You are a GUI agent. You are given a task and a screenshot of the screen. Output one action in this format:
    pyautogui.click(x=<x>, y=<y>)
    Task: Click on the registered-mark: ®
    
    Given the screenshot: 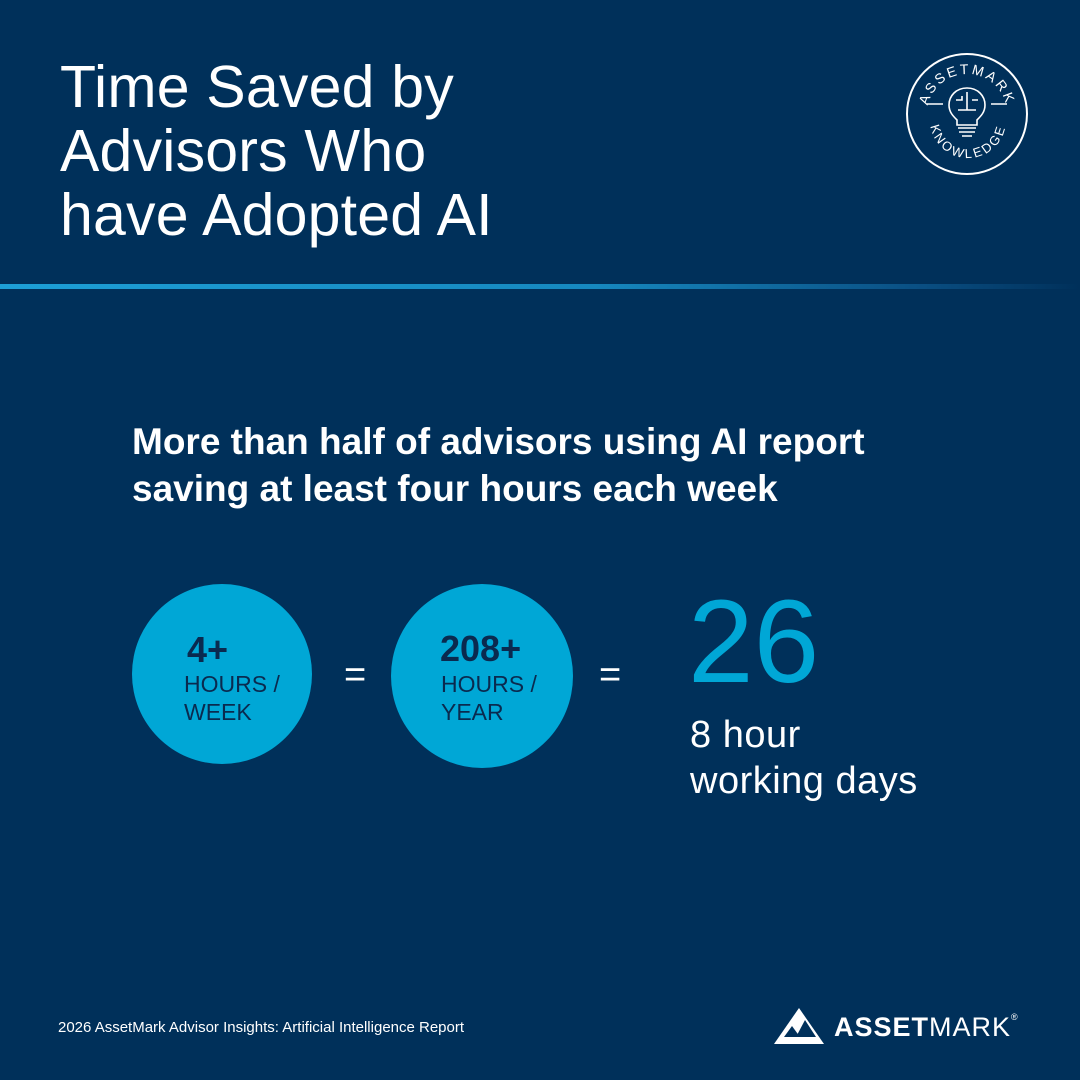 What is the action you would take?
    pyautogui.click(x=1015, y=1017)
    